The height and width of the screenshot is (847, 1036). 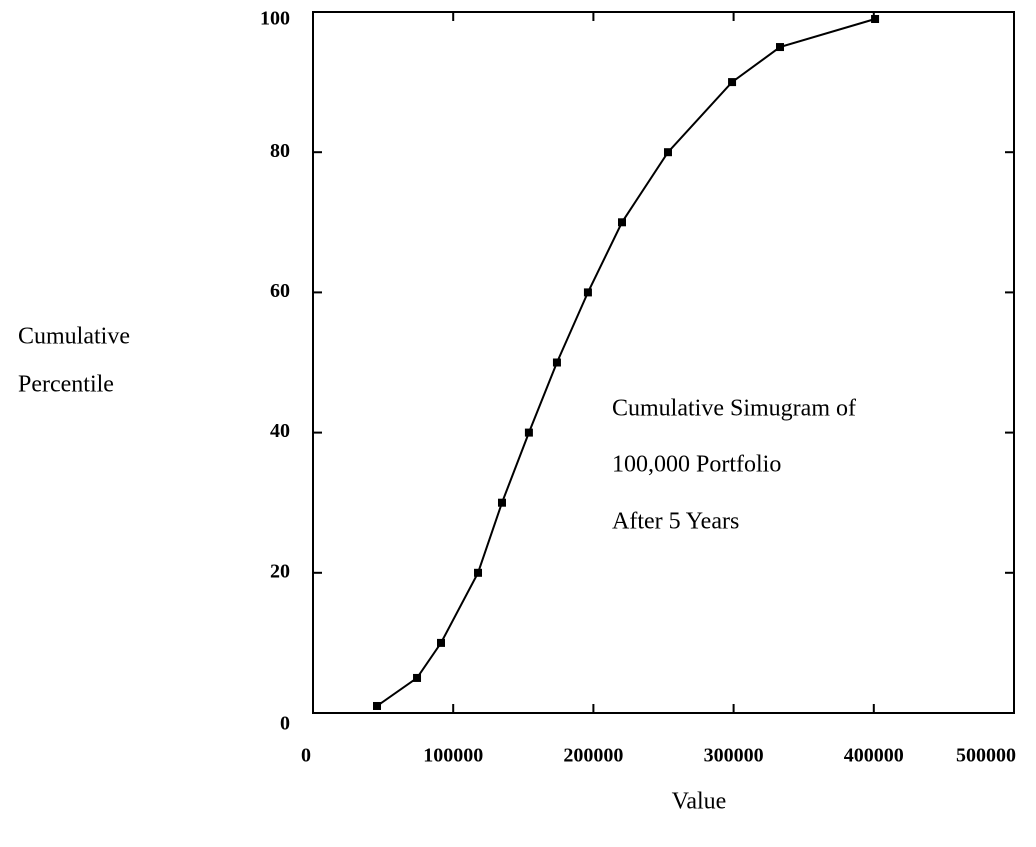 I want to click on y-tick-label: 80, so click(x=280, y=151).